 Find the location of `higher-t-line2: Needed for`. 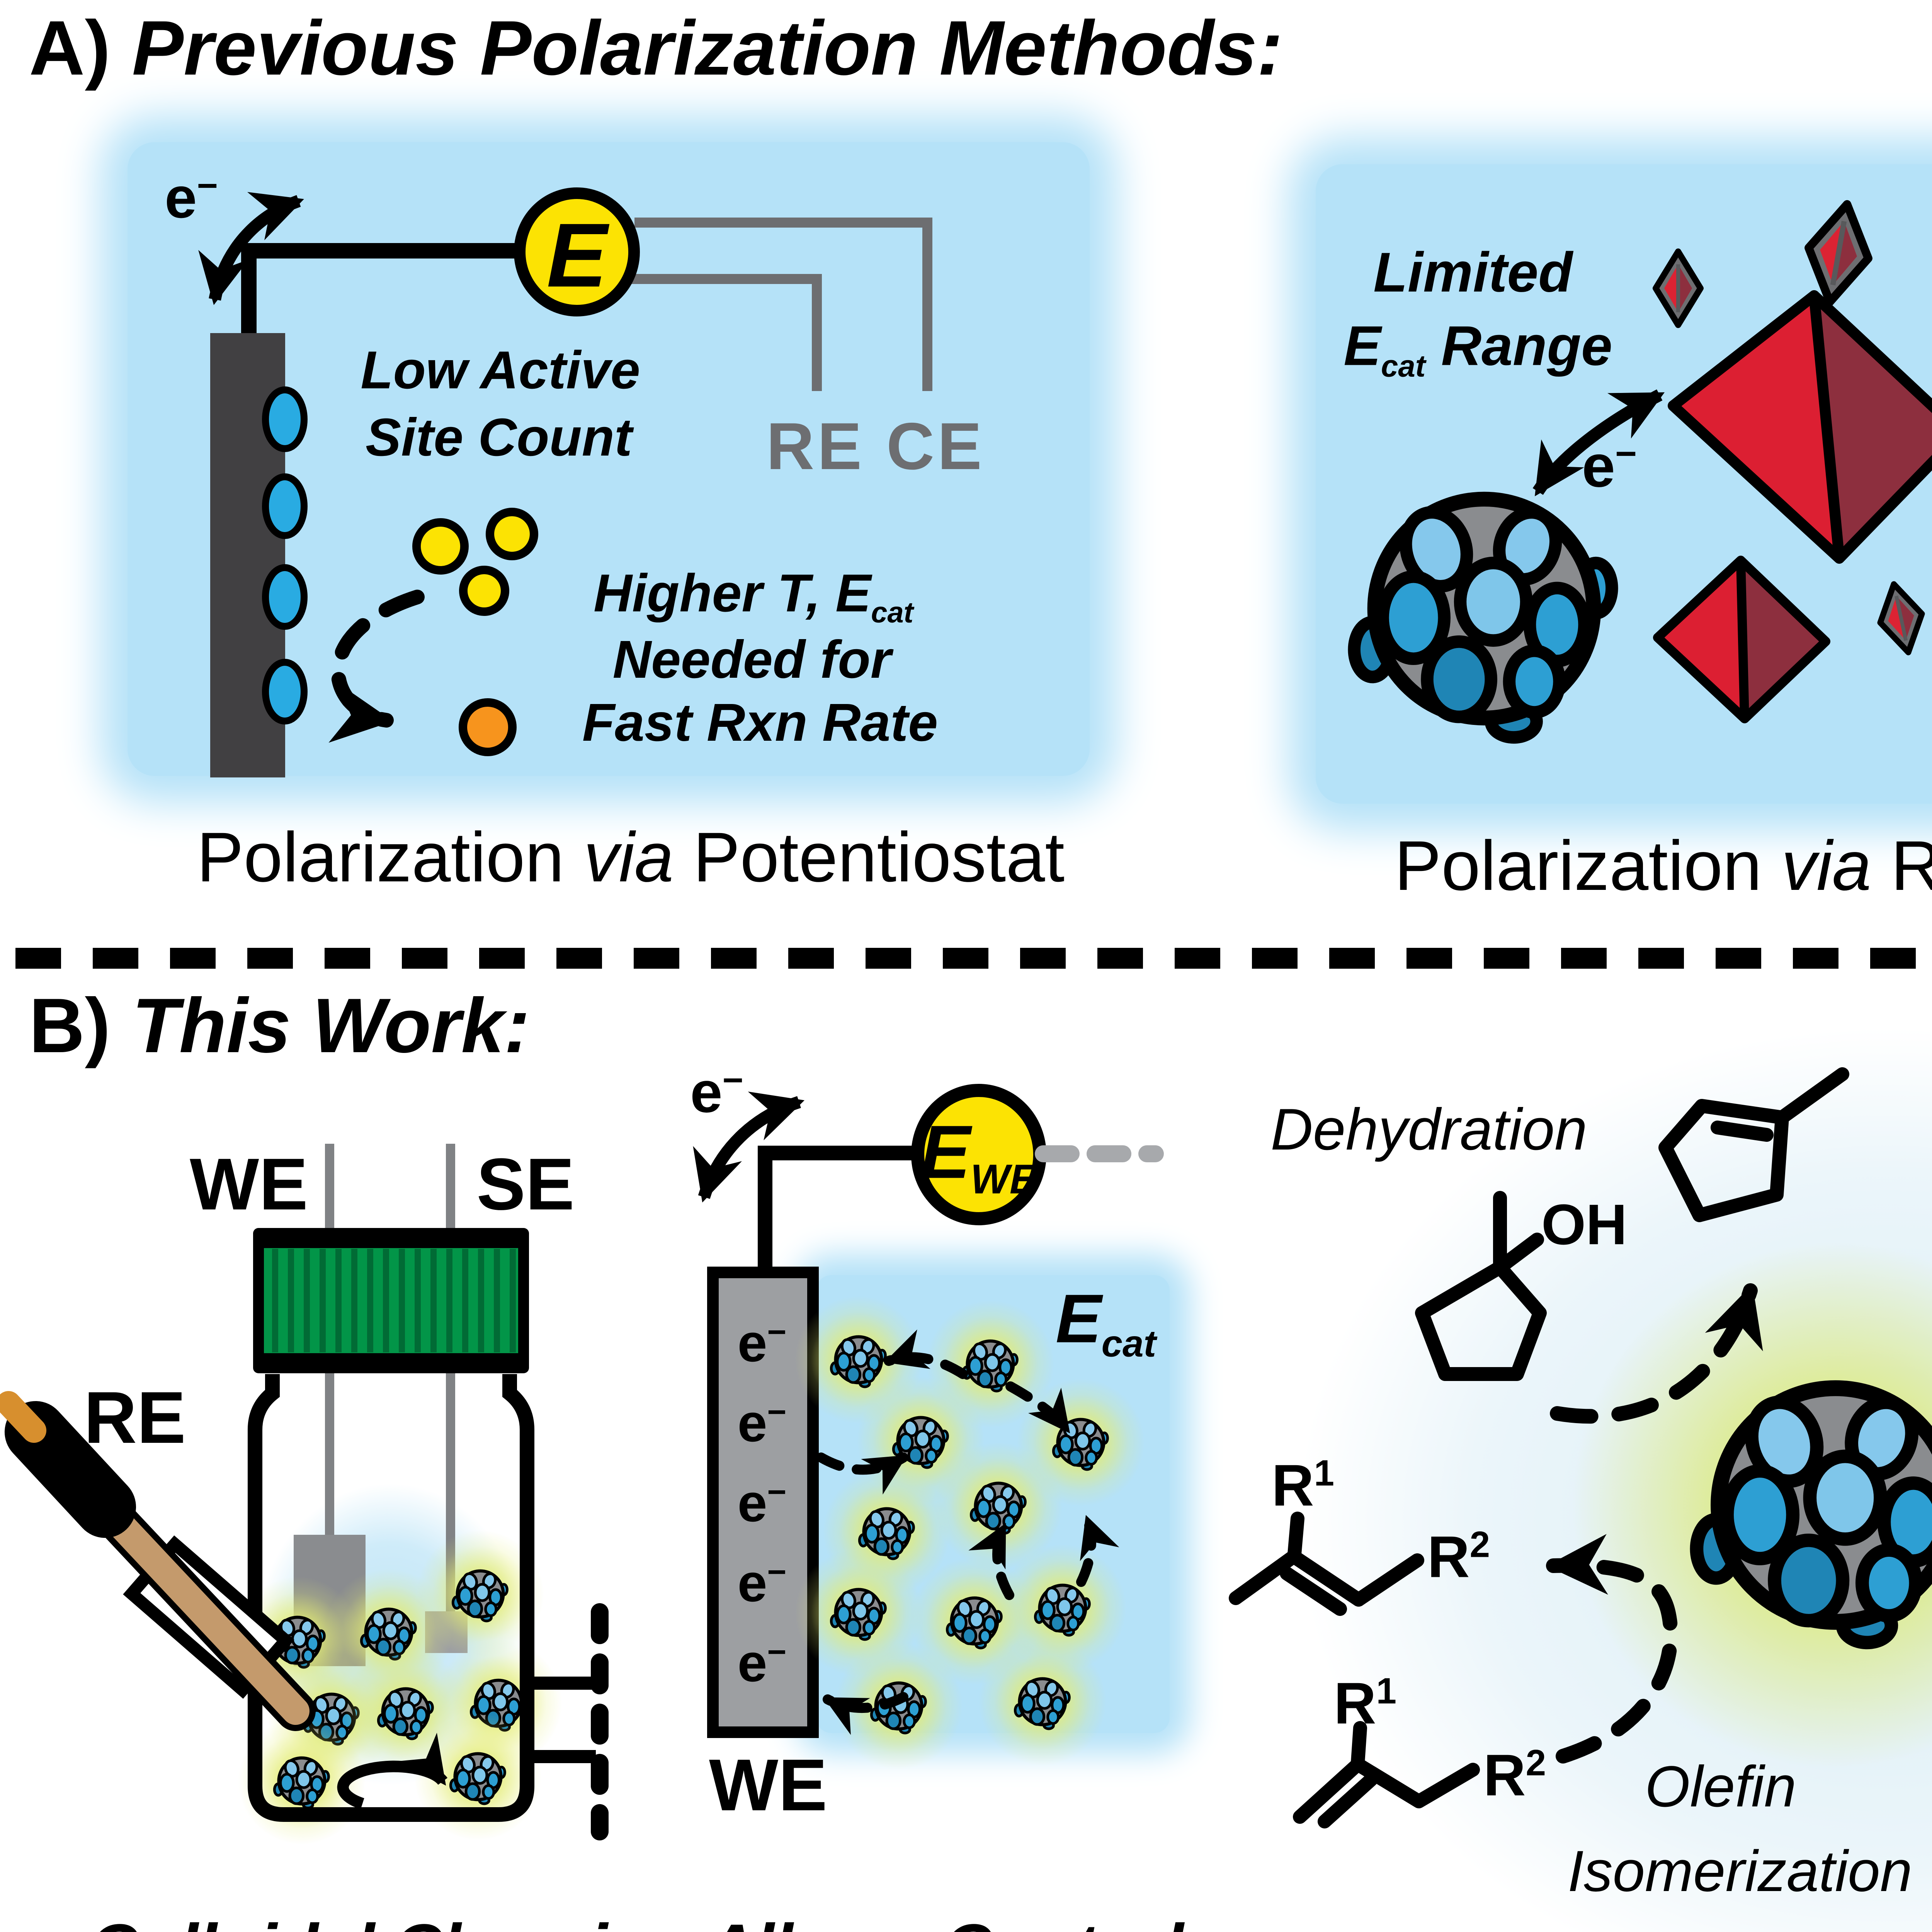

higher-t-line2: Needed for is located at coordinates (752, 660).